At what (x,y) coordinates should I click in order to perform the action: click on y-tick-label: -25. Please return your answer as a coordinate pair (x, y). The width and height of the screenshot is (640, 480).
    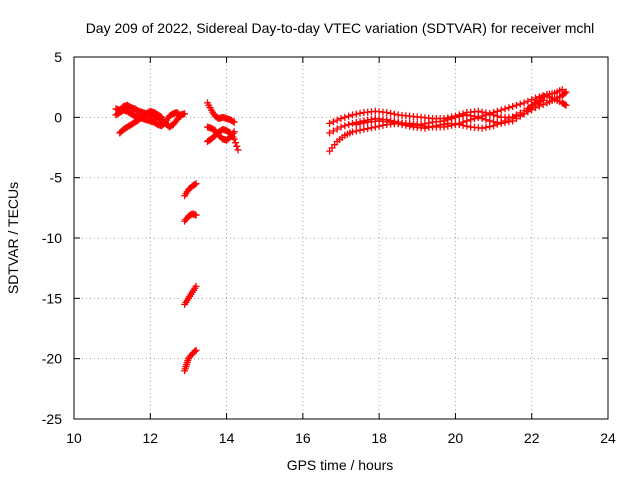
    Looking at the image, I should click on (52, 419).